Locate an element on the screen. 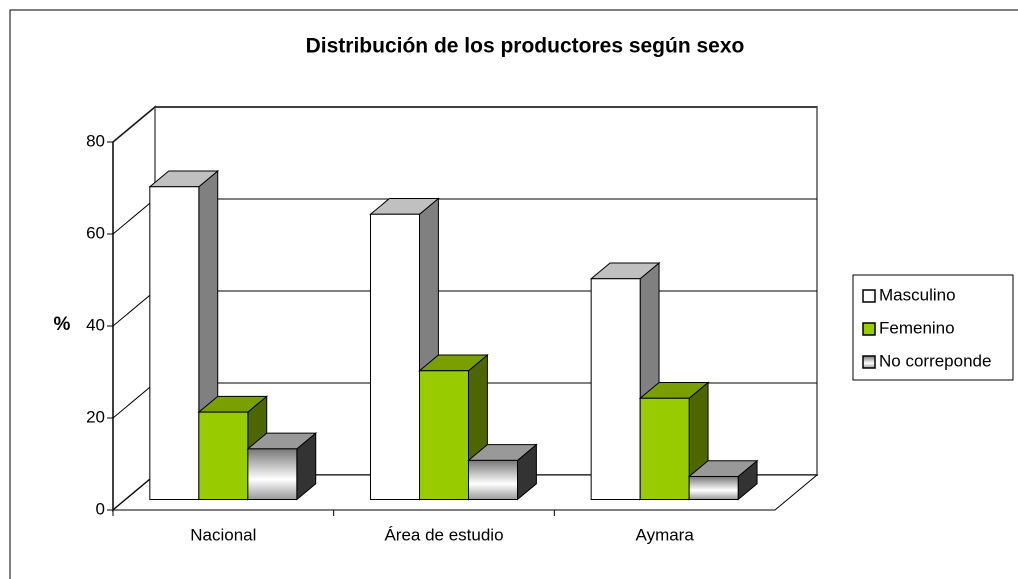 The height and width of the screenshot is (579, 1018). legend-label: No correponde is located at coordinates (935, 360).